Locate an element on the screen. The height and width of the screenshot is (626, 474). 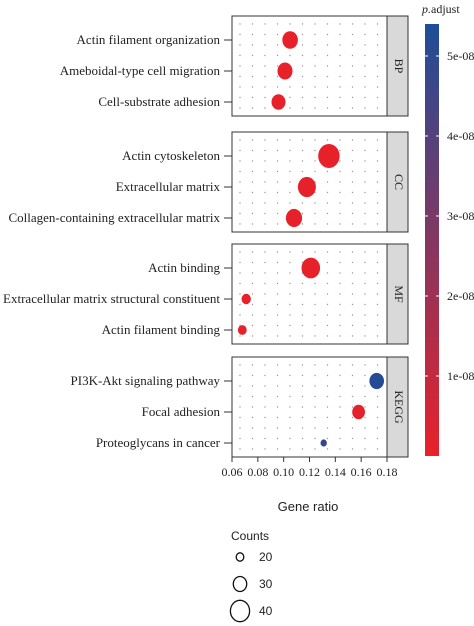
color-tick-label: 2e-08 is located at coordinates (460, 296).